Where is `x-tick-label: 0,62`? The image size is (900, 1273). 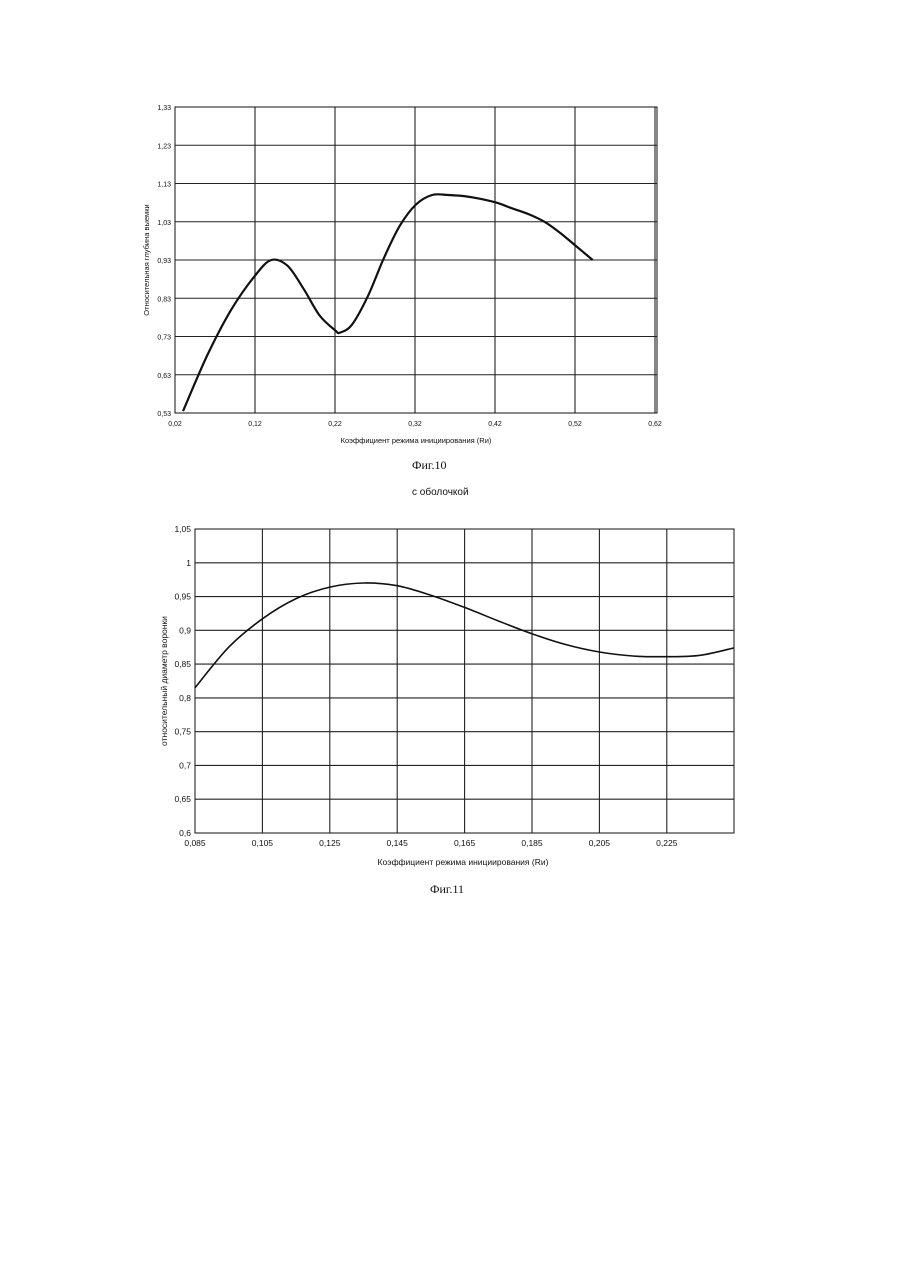 x-tick-label: 0,62 is located at coordinates (655, 424).